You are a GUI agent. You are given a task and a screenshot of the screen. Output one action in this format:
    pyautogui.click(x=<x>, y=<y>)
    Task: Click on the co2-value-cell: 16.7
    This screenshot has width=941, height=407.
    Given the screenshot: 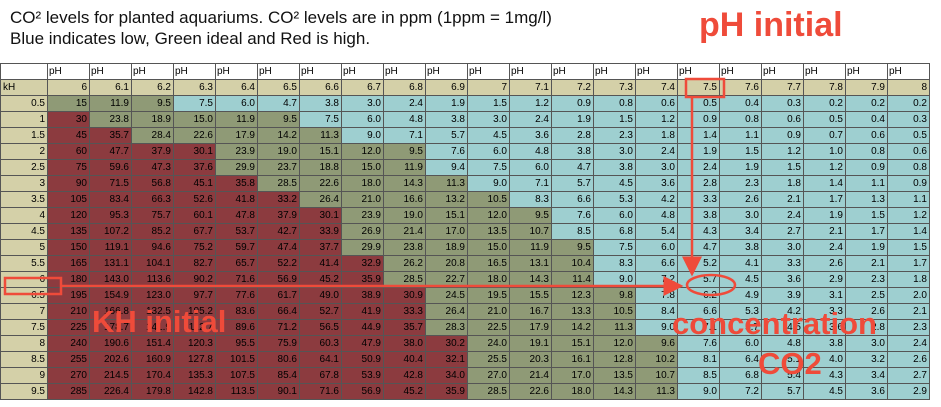 What is the action you would take?
    pyautogui.click(x=530, y=311)
    